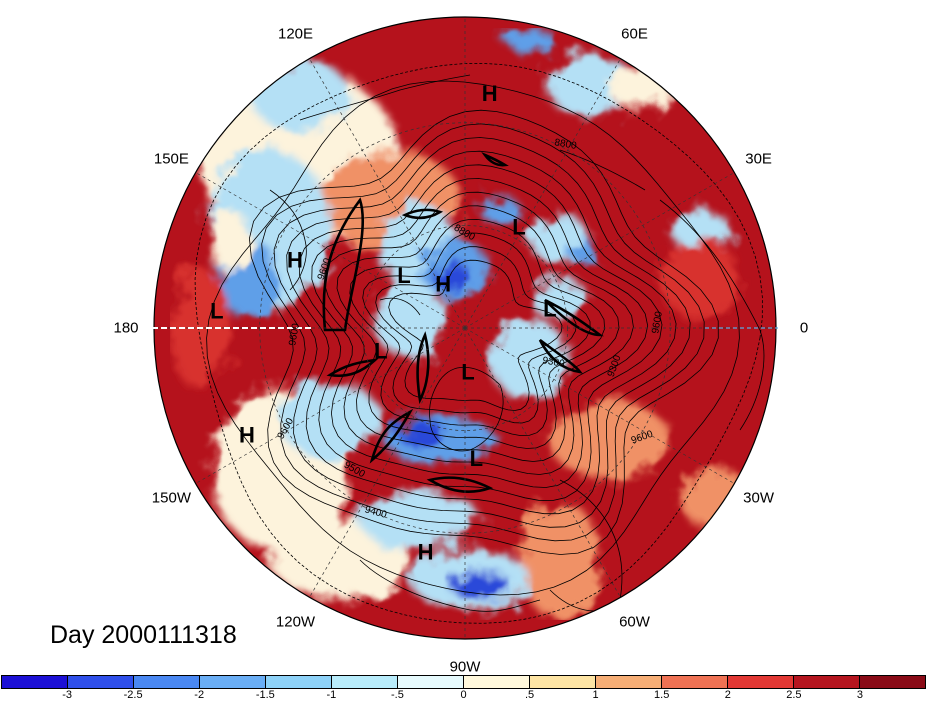  What do you see at coordinates (566, 144) in the screenshot?
I see `contour-label-7: 8800` at bounding box center [566, 144].